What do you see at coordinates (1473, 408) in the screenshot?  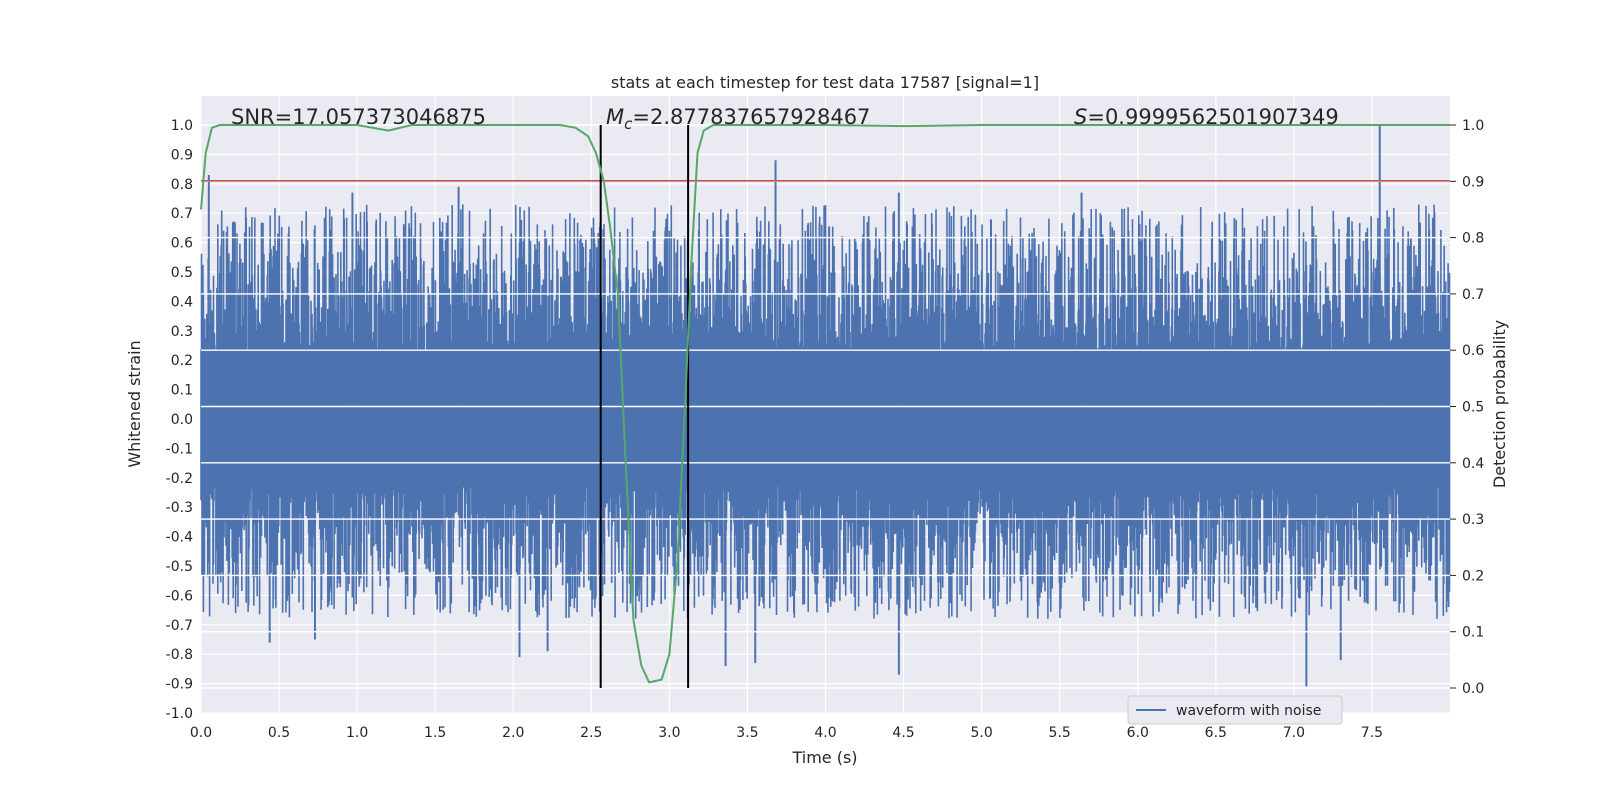 I see `y2-tick-label: 0.5` at bounding box center [1473, 408].